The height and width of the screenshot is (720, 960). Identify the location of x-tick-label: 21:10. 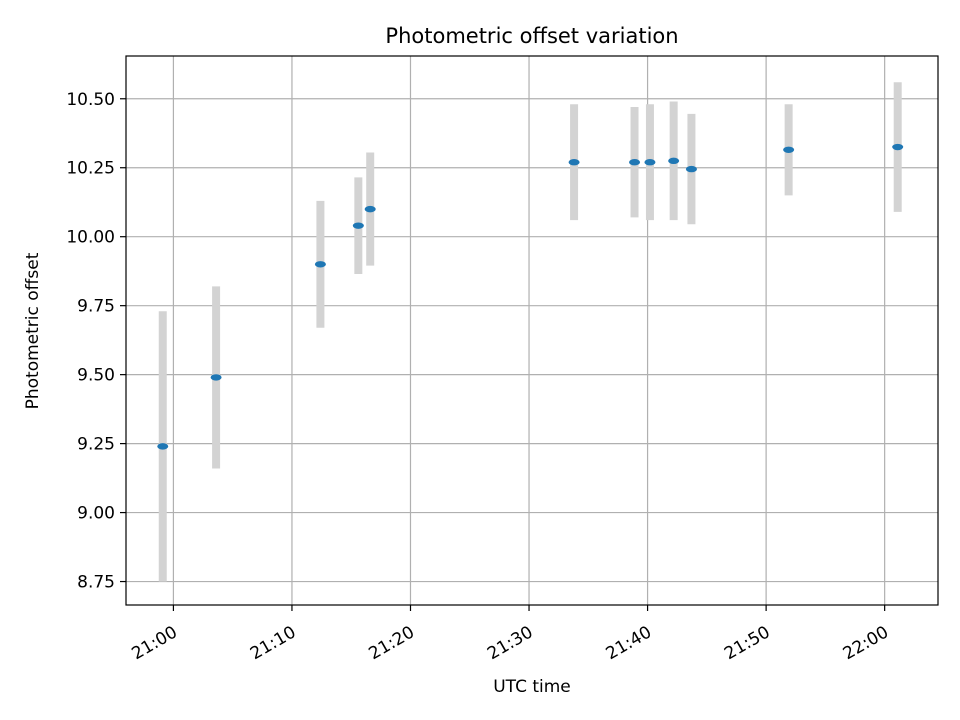
(273, 643).